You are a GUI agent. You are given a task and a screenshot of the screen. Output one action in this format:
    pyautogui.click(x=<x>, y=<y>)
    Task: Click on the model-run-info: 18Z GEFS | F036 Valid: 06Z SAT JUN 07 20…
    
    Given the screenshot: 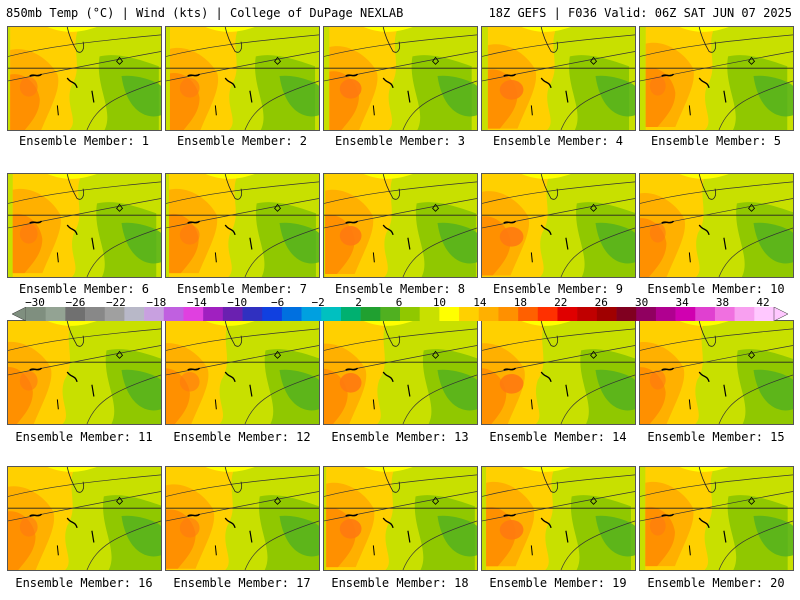 What is the action you would take?
    pyautogui.click(x=640, y=13)
    